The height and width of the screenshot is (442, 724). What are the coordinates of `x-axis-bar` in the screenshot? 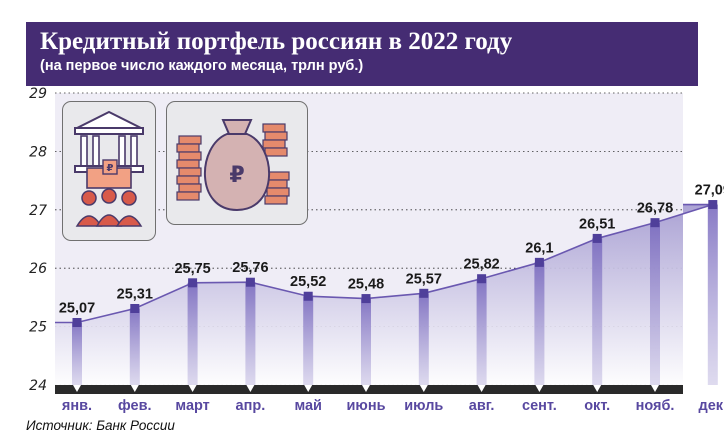 It's located at (369, 389).